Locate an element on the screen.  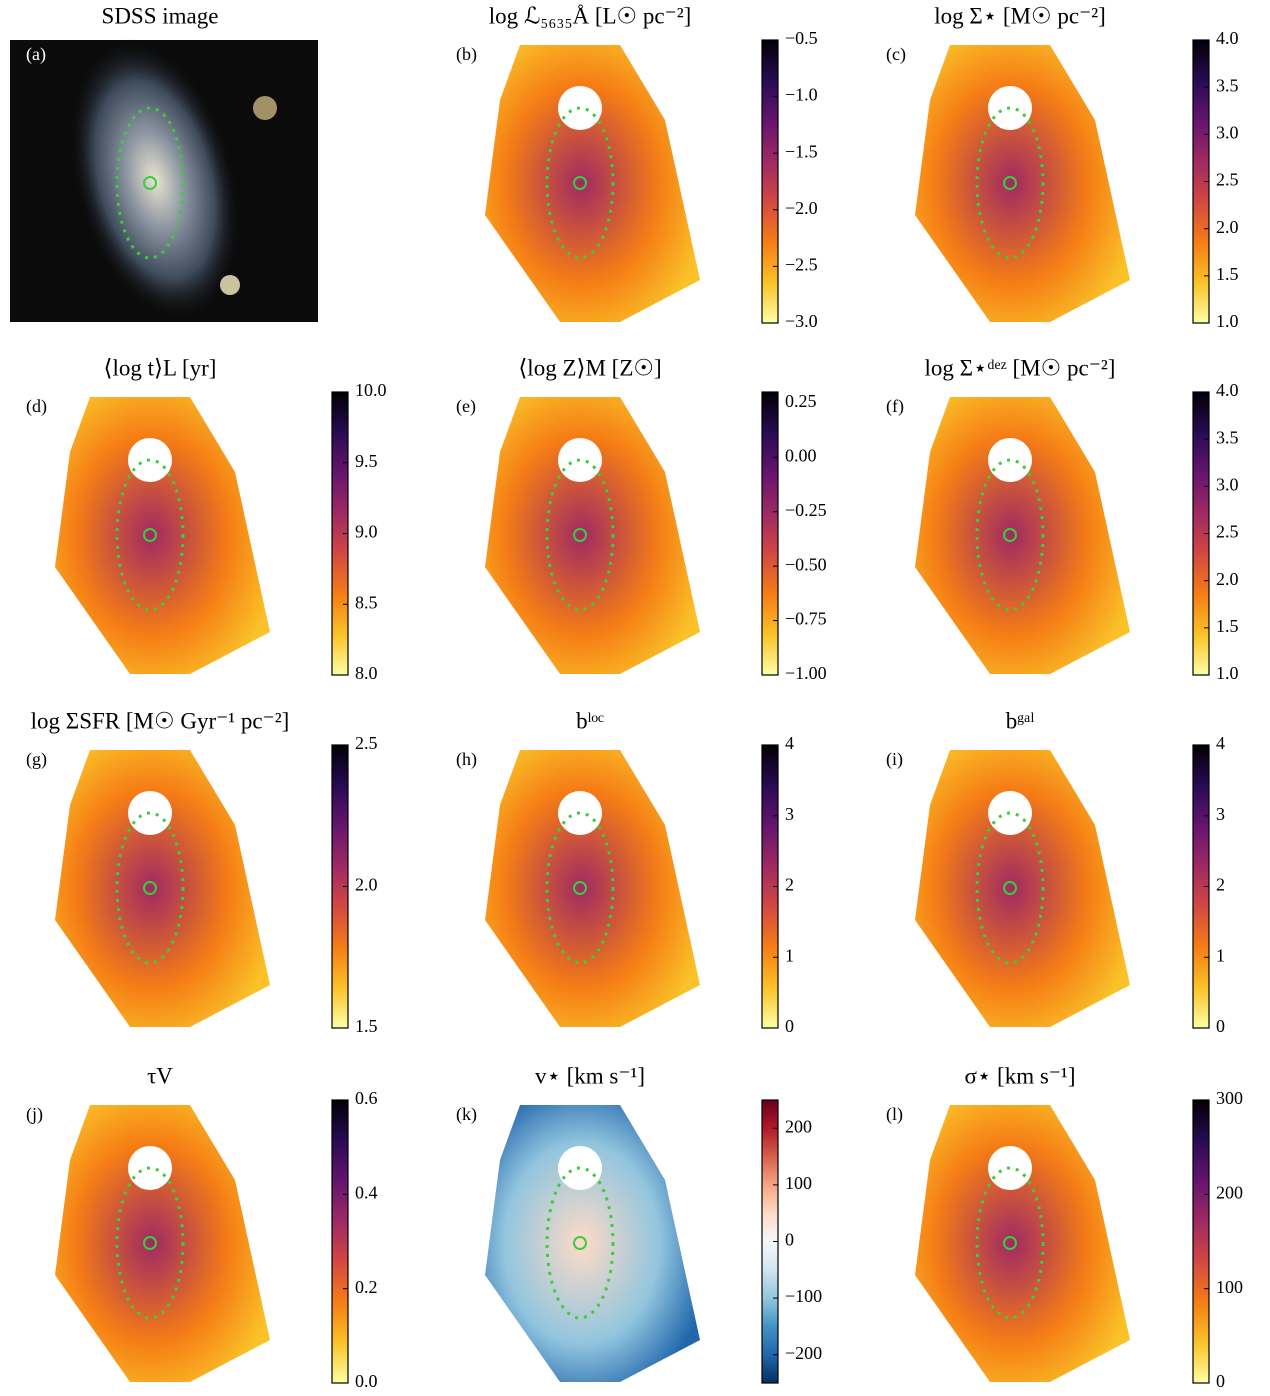
tick-label: −100 is located at coordinates (803, 1296).